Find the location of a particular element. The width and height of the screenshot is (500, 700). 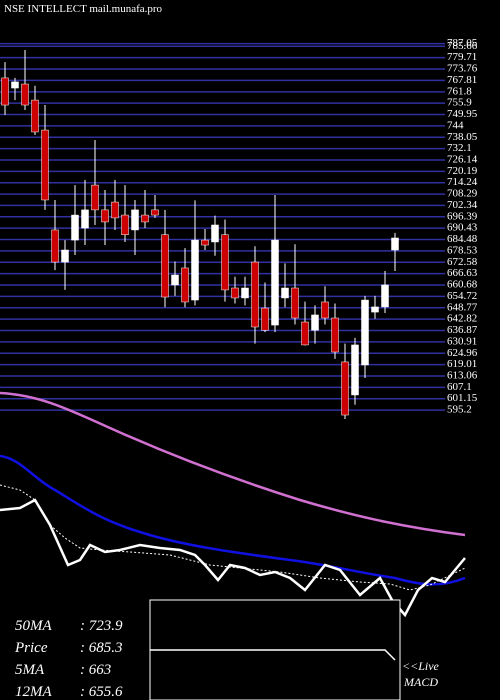

y-tick-label: 672.58 is located at coordinates (462, 262).